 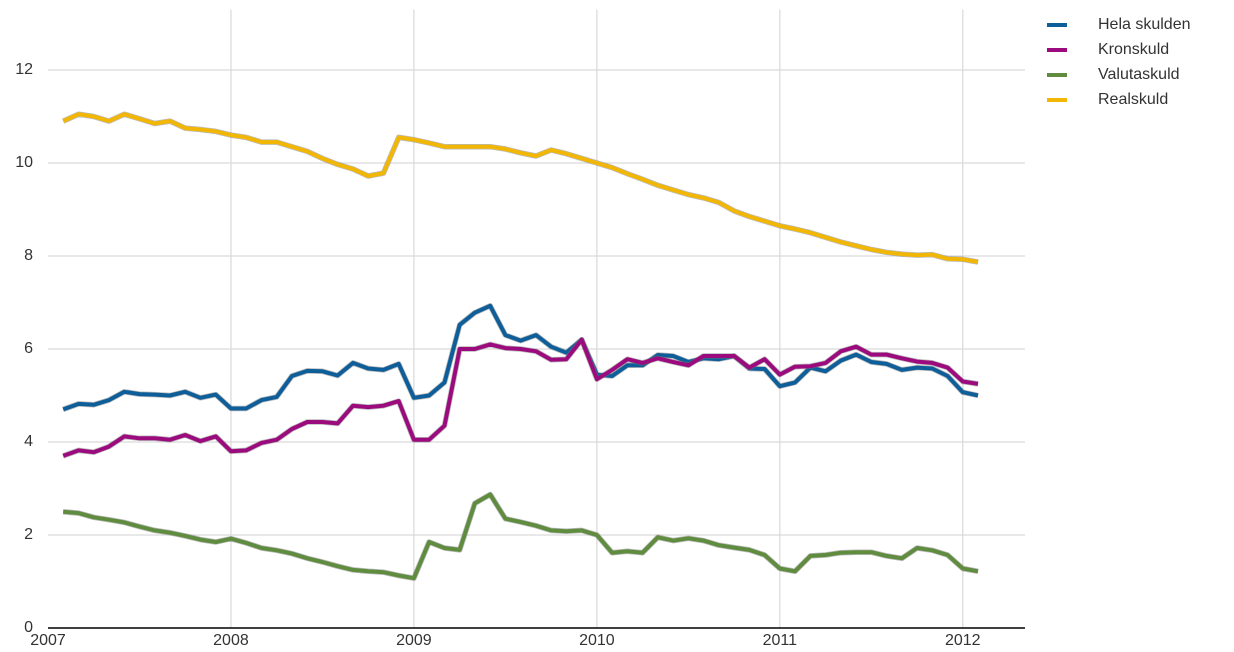 What do you see at coordinates (24, 162) in the screenshot?
I see `y-tick-label: 10` at bounding box center [24, 162].